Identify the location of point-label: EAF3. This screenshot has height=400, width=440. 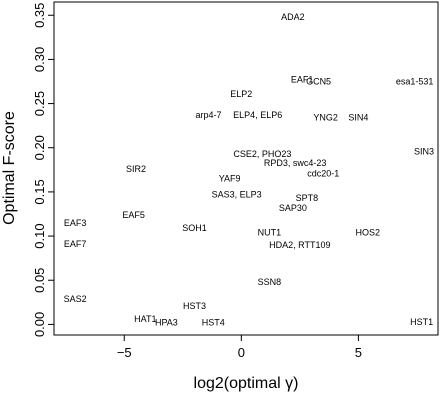
(75, 223).